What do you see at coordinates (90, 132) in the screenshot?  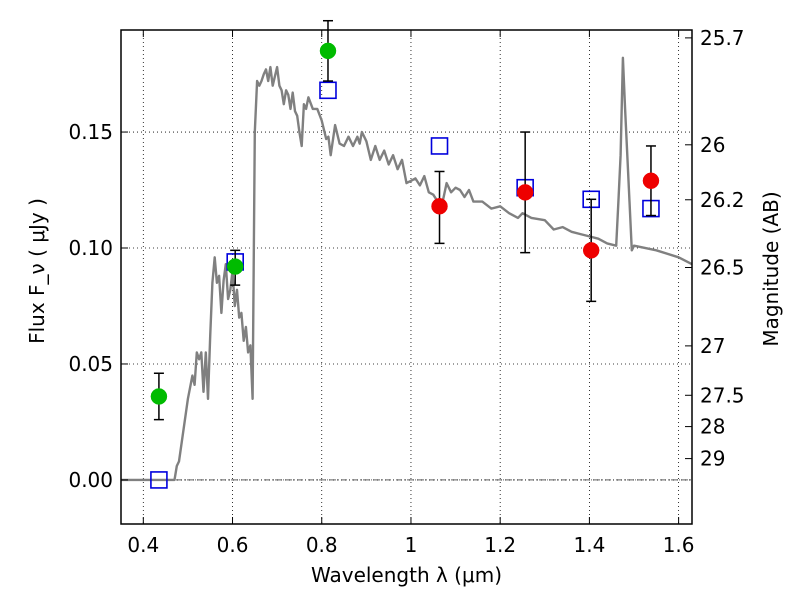 I see `y-tick-label: 0.15` at bounding box center [90, 132].